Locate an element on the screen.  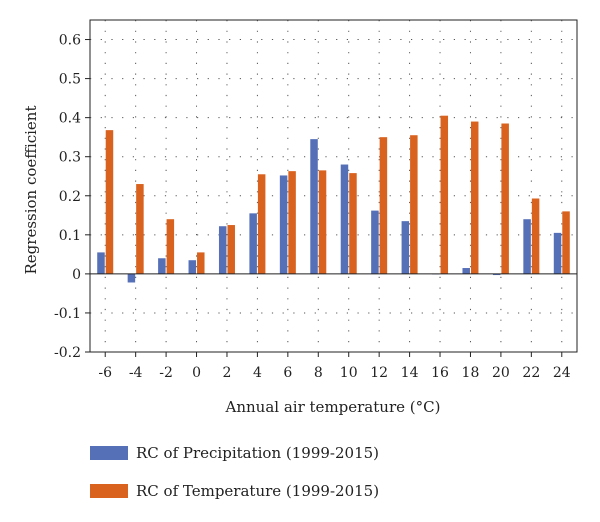
x-tick-label: 0 is located at coordinates (196, 373).